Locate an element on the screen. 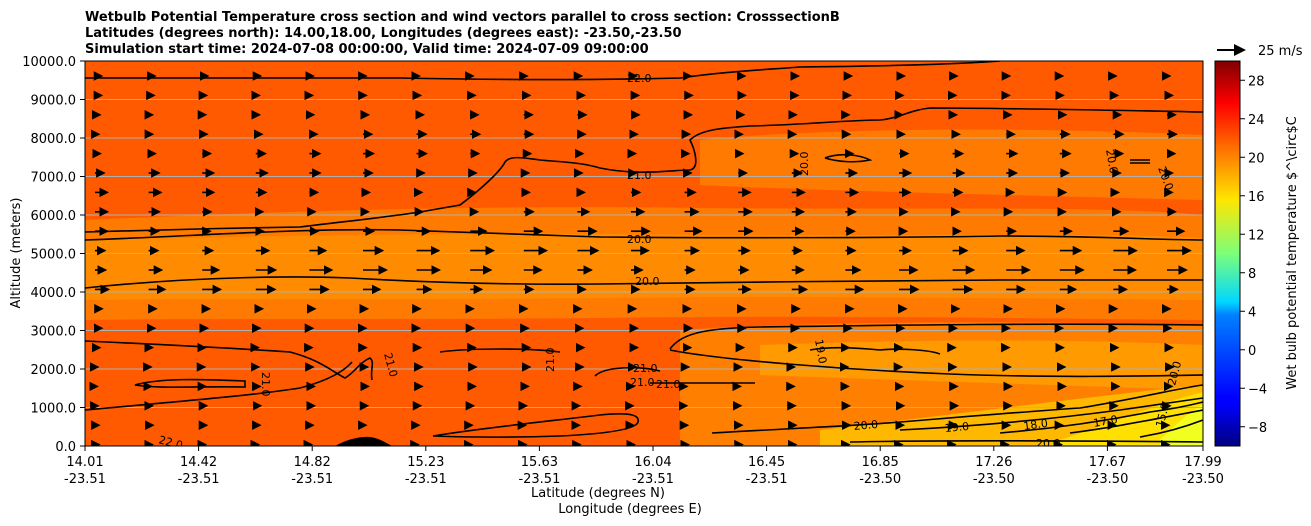 This screenshot has height=526, width=1311. x-tick-label-lat: 17.67 is located at coordinates (1107, 462).